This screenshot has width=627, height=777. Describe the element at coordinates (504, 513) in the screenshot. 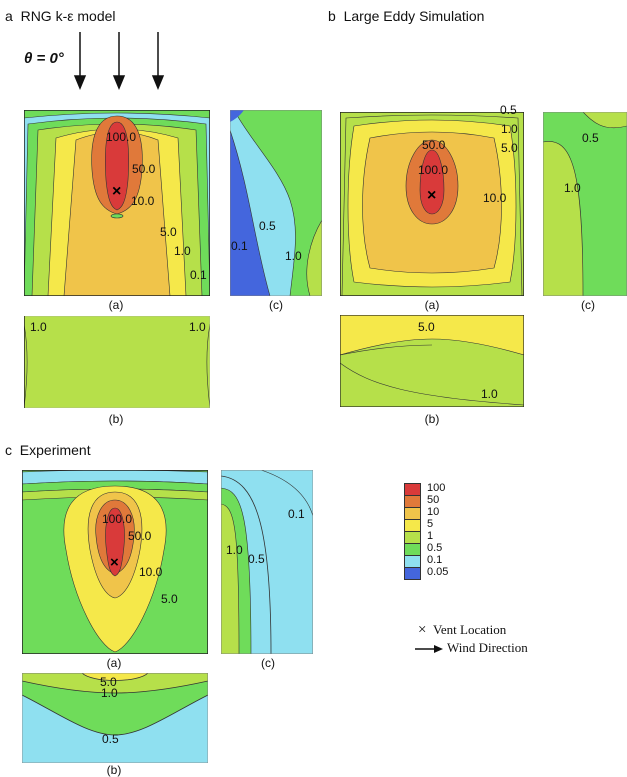

I see `legend-row-10: 10` at that location.